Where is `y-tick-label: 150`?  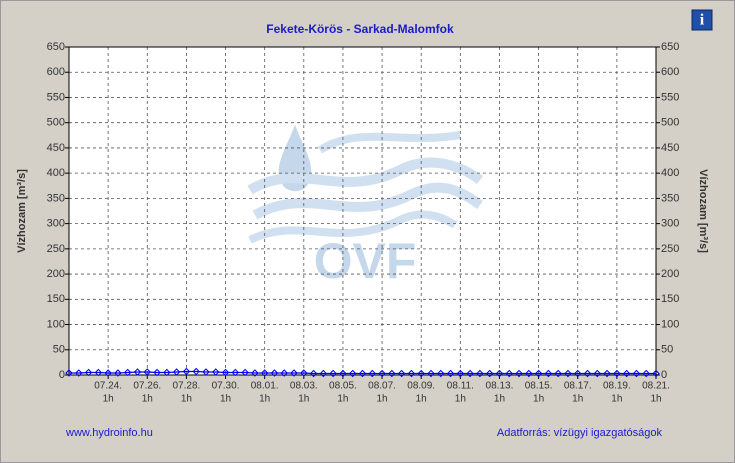
y-tick-label: 150 is located at coordinates (56, 299).